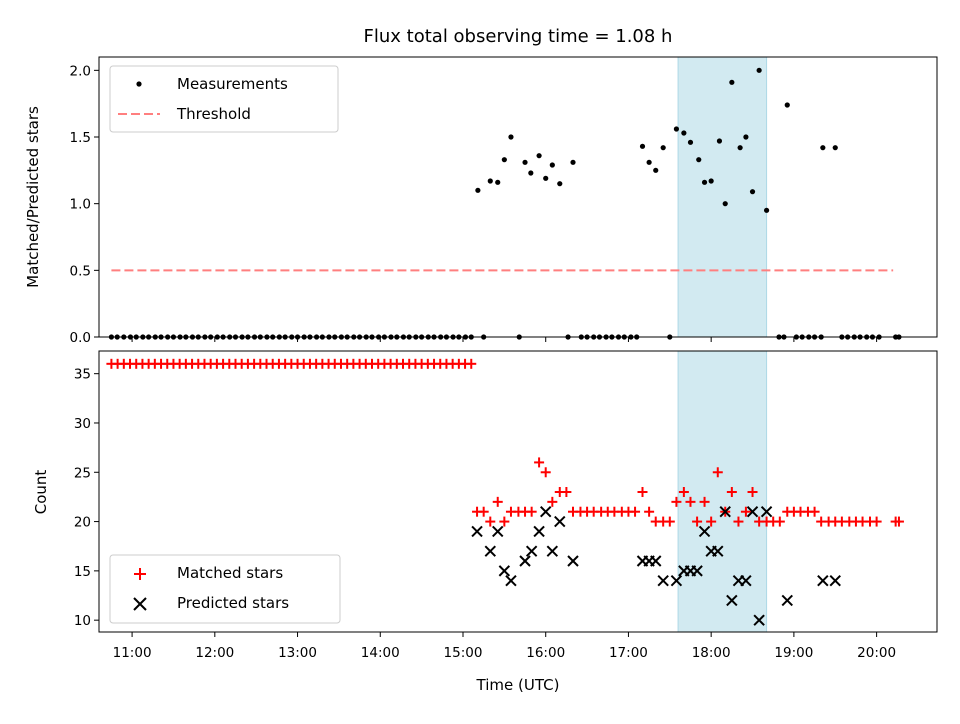  I want to click on predicted-stars-series, so click(656, 566).